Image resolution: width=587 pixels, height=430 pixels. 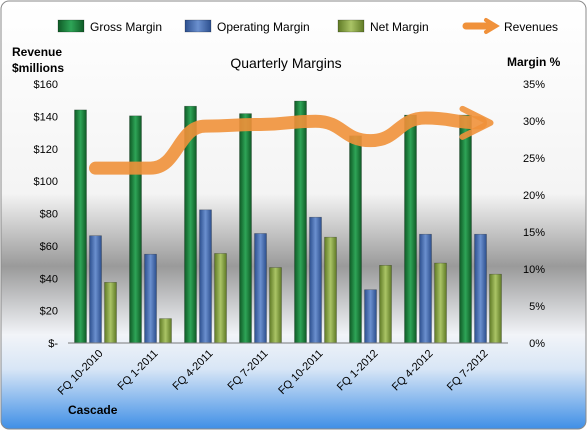 I want to click on right-tick-label: 15%, so click(x=534, y=233).